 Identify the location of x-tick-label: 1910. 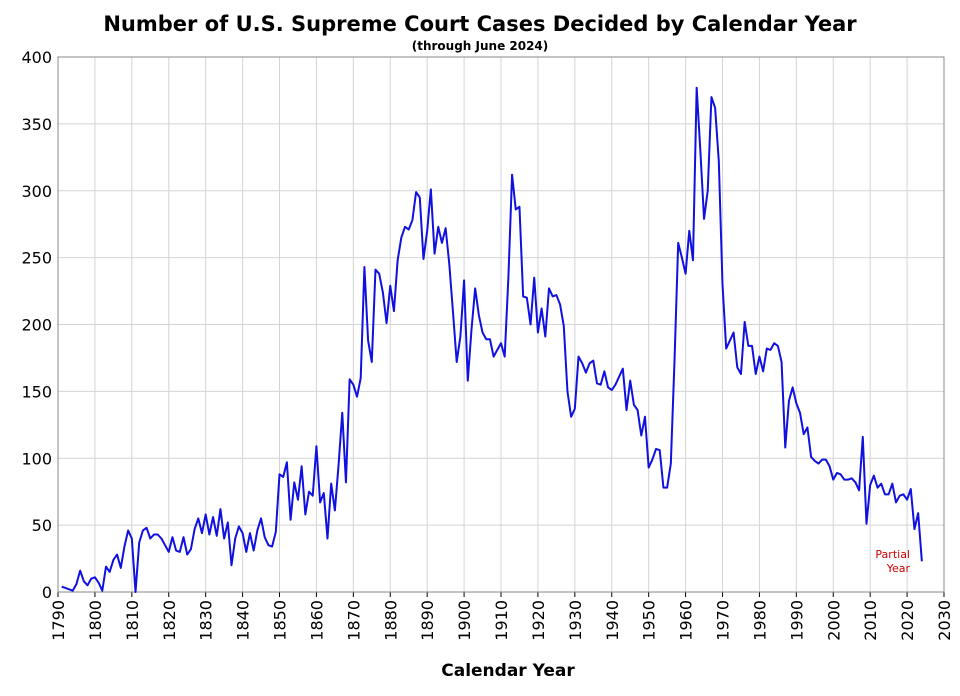
(501, 620).